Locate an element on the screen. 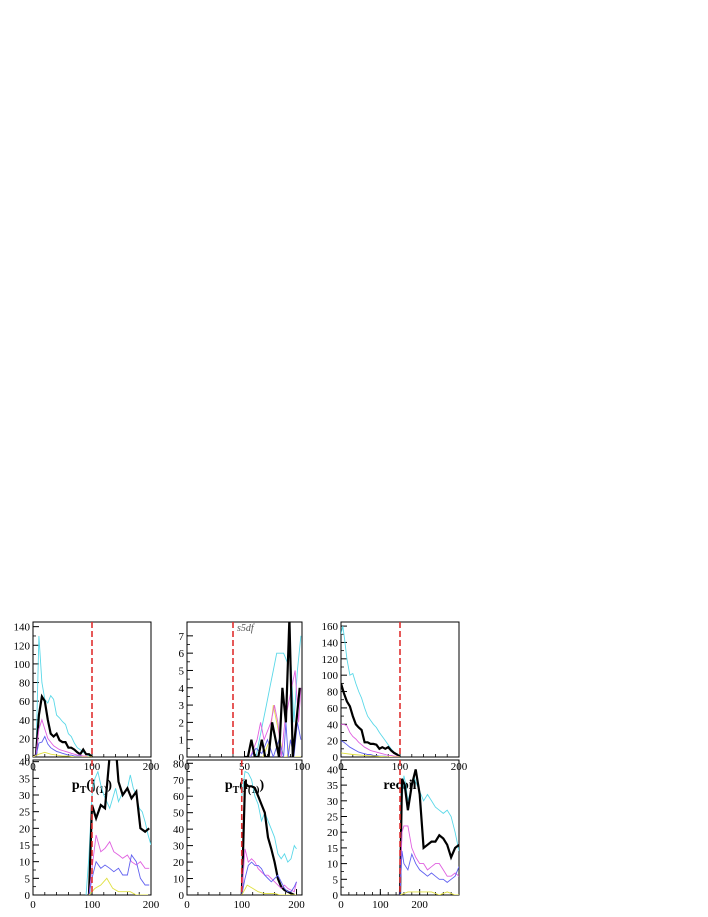 The image size is (708, 917). y-tick-label: 3 is located at coordinates (182, 706).